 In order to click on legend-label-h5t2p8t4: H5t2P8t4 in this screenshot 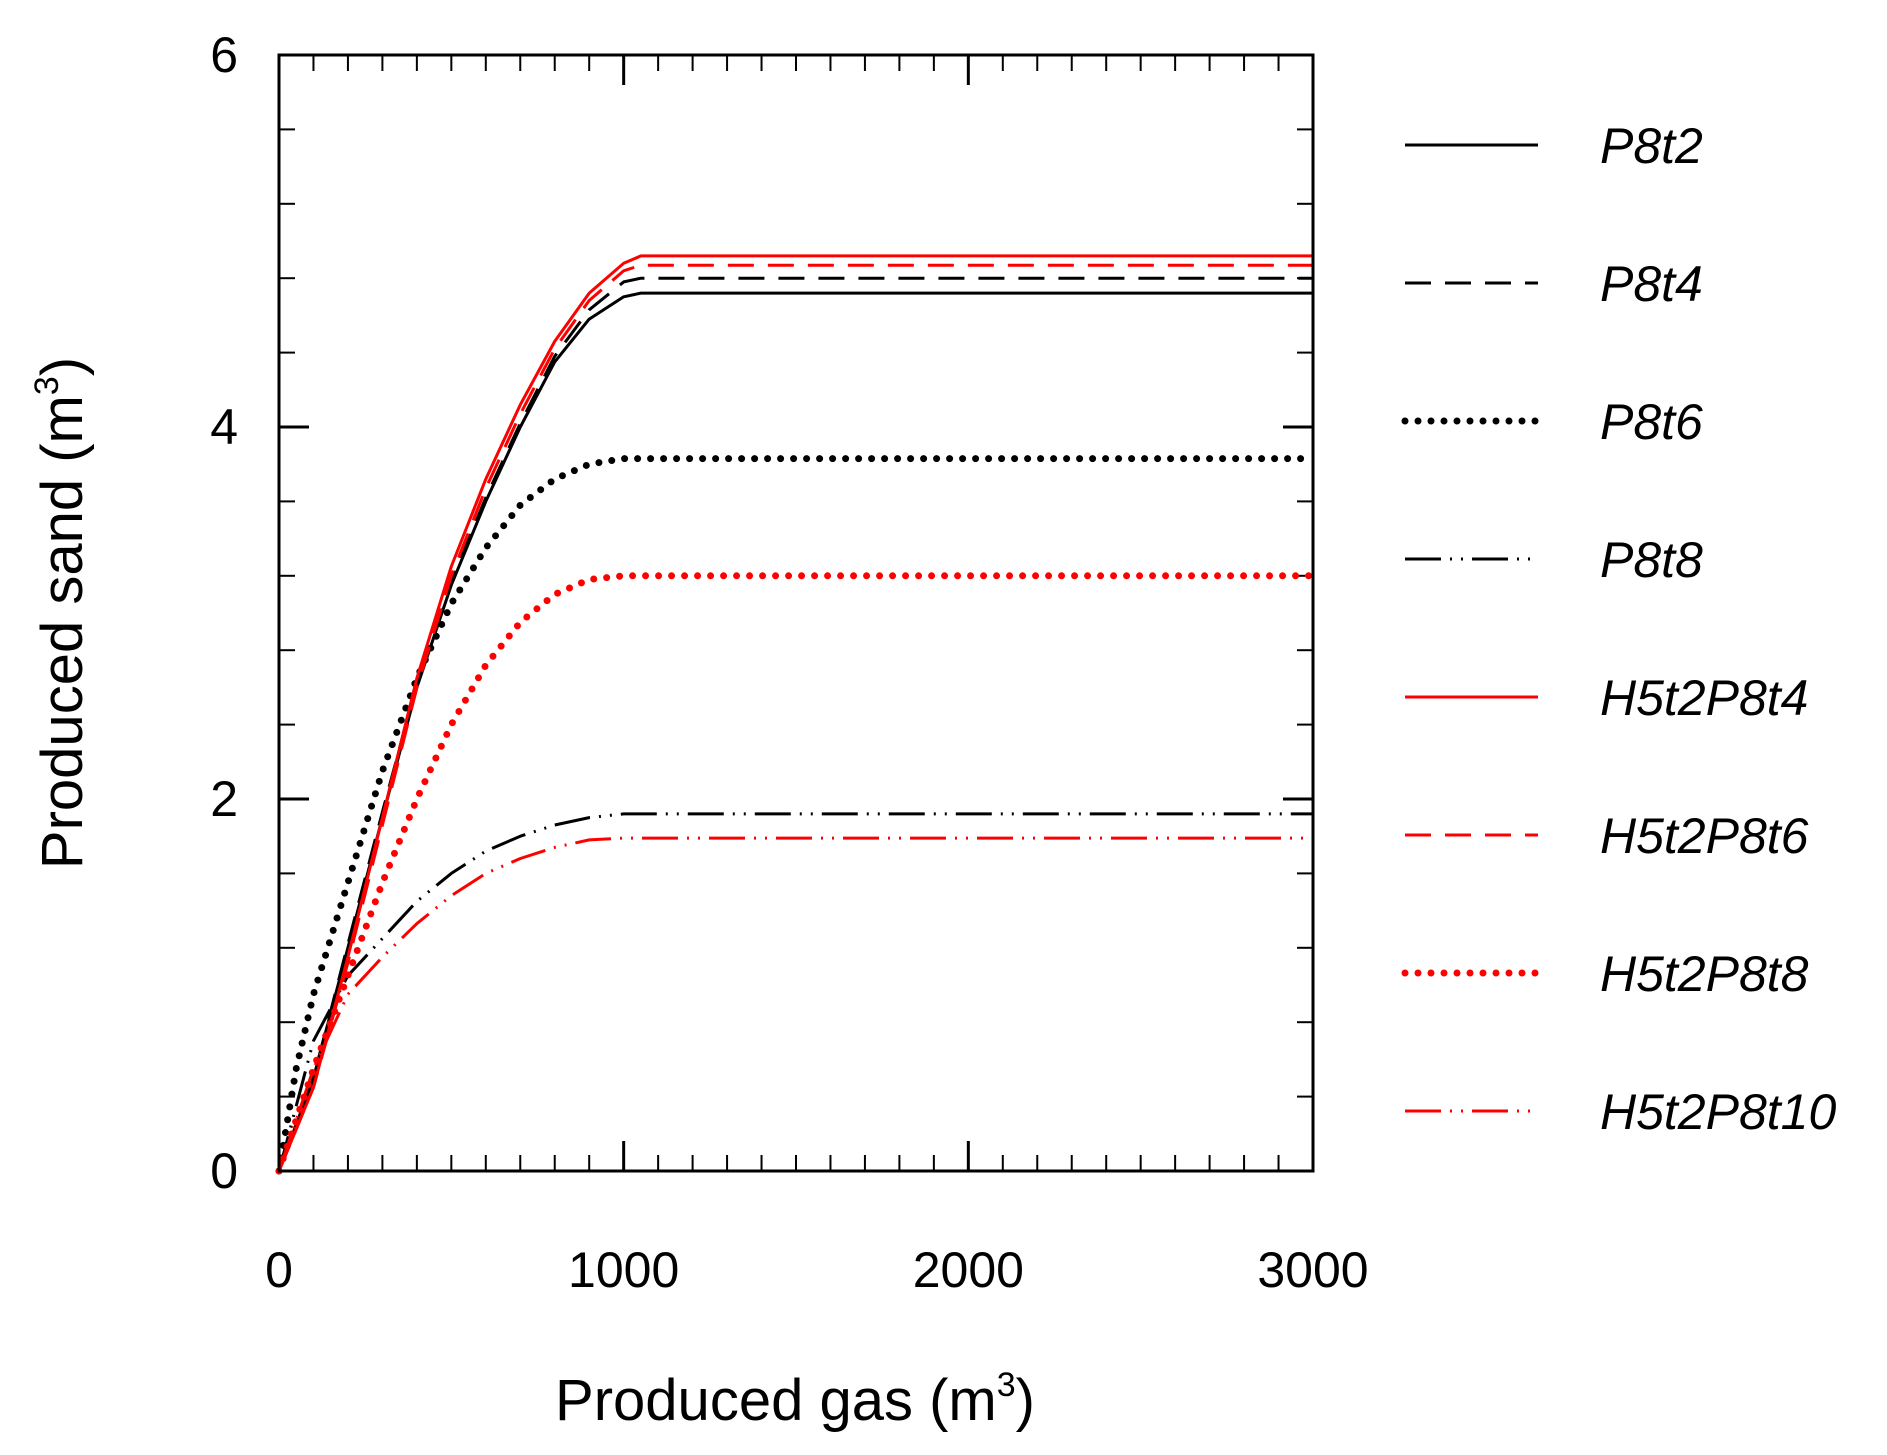, I will do `click(1704, 698)`.